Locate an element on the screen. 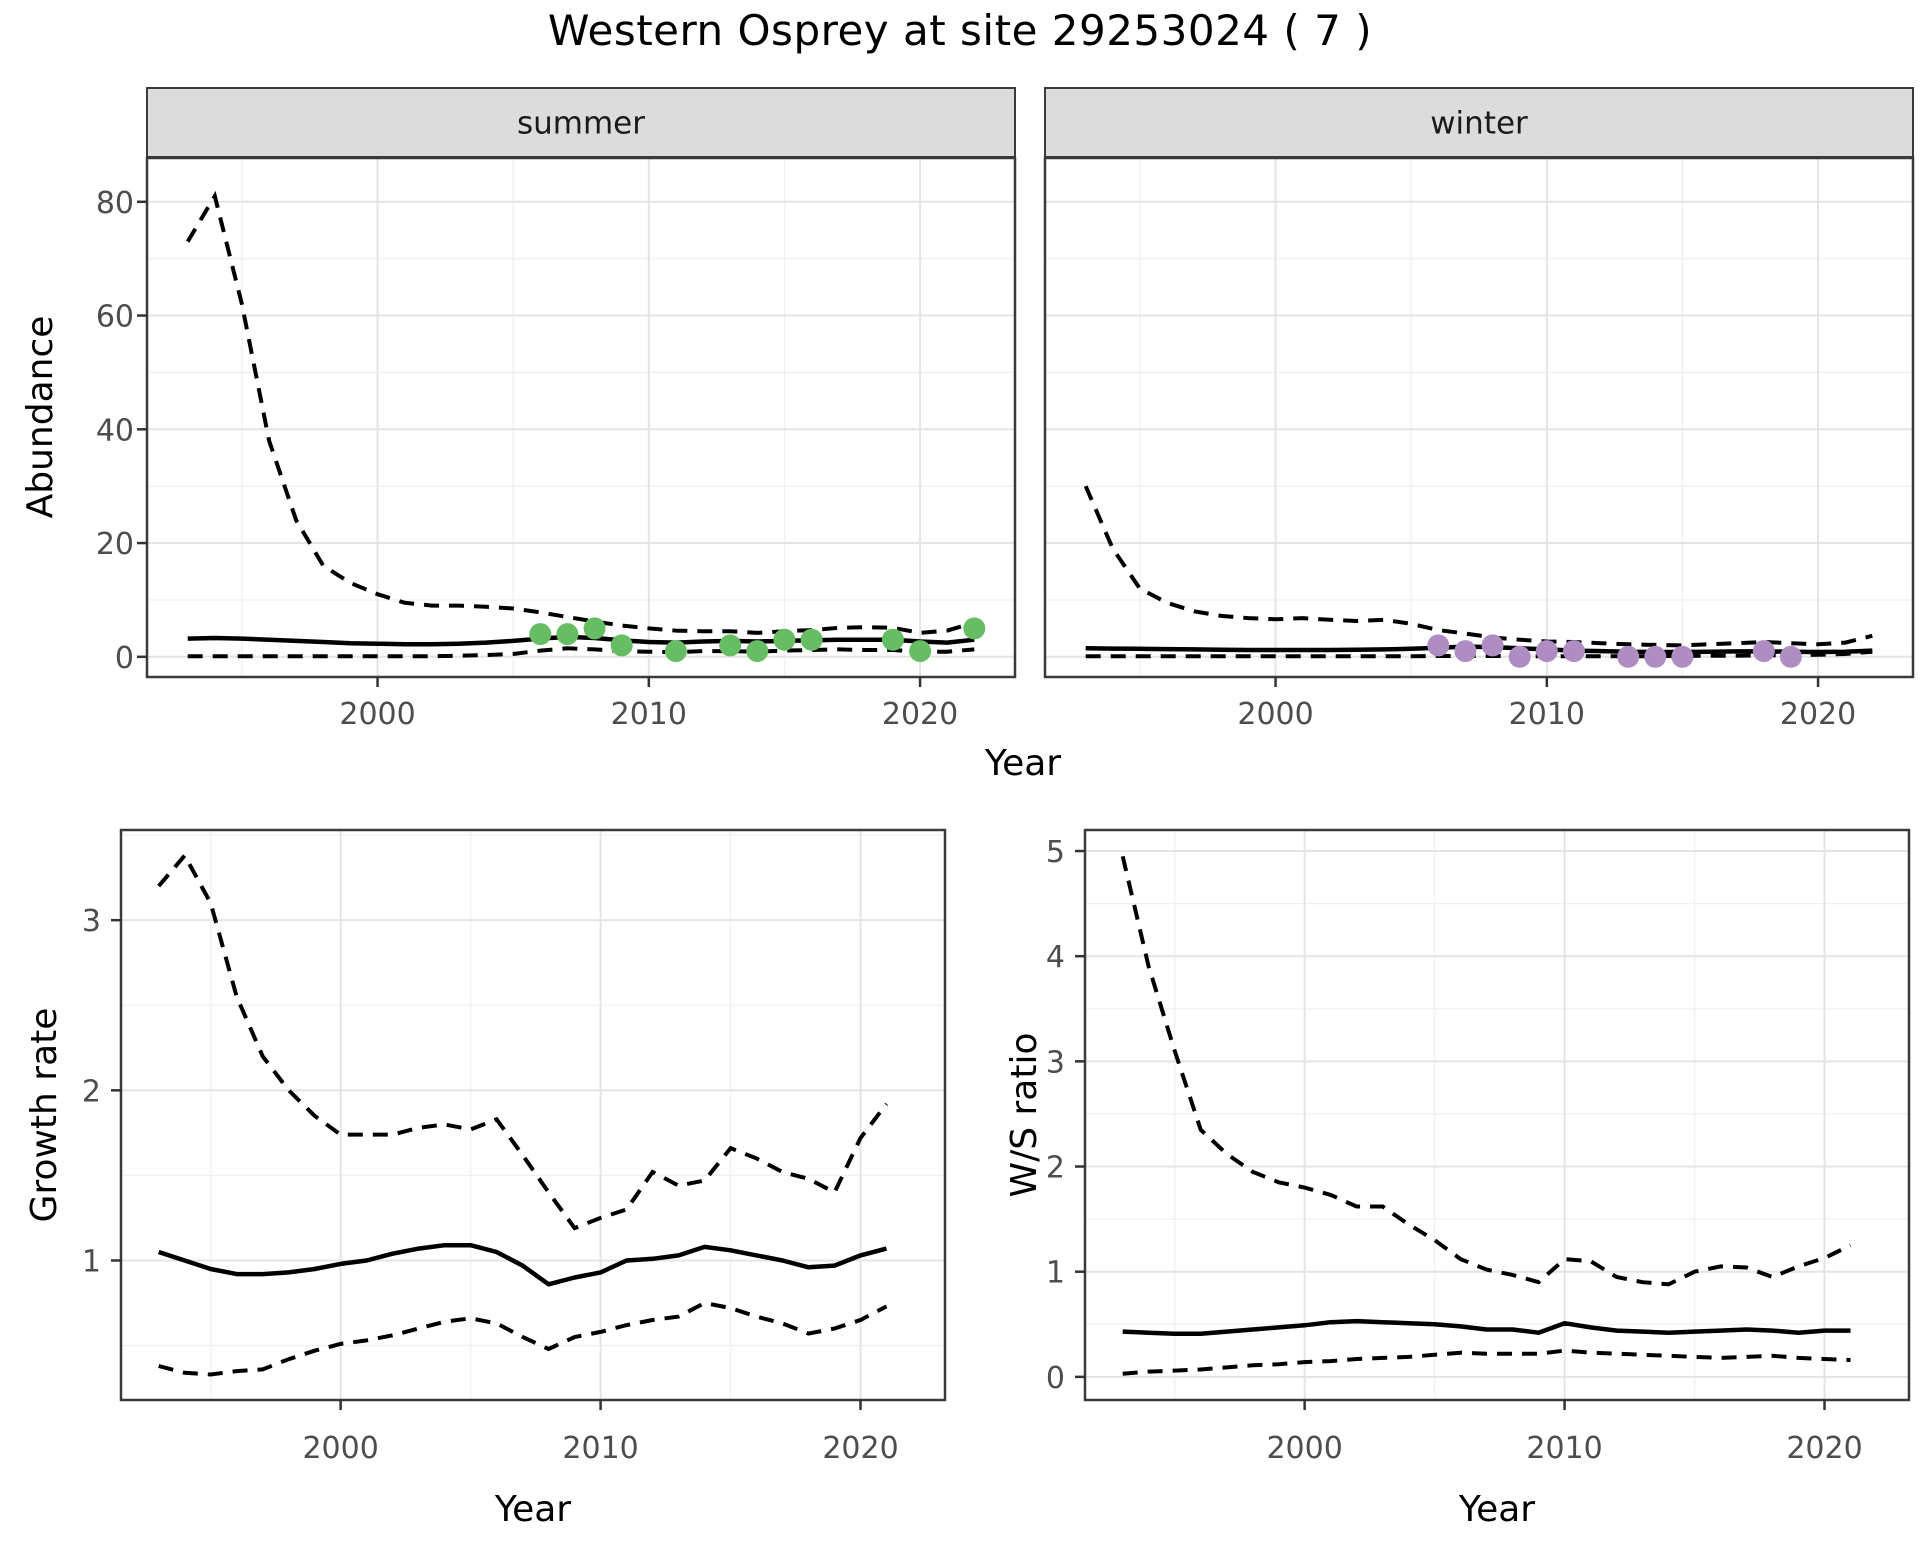  facet-strip-label: summer is located at coordinates (581, 124).